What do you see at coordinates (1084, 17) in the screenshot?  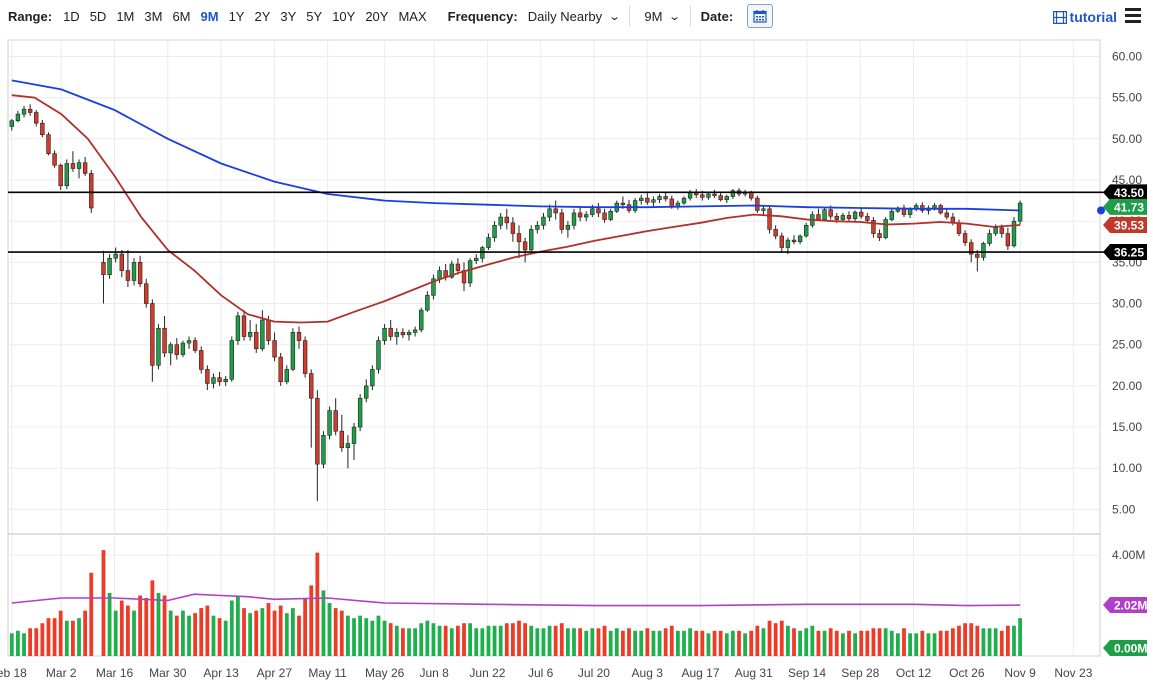 I see `tutorial-link: tutorial` at bounding box center [1084, 17].